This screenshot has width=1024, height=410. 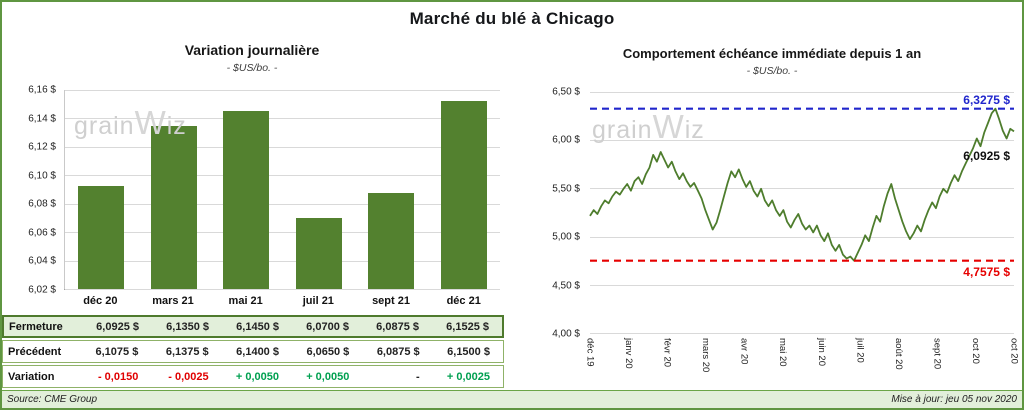 I want to click on table-cell: 6,1525 $, so click(x=467, y=326).